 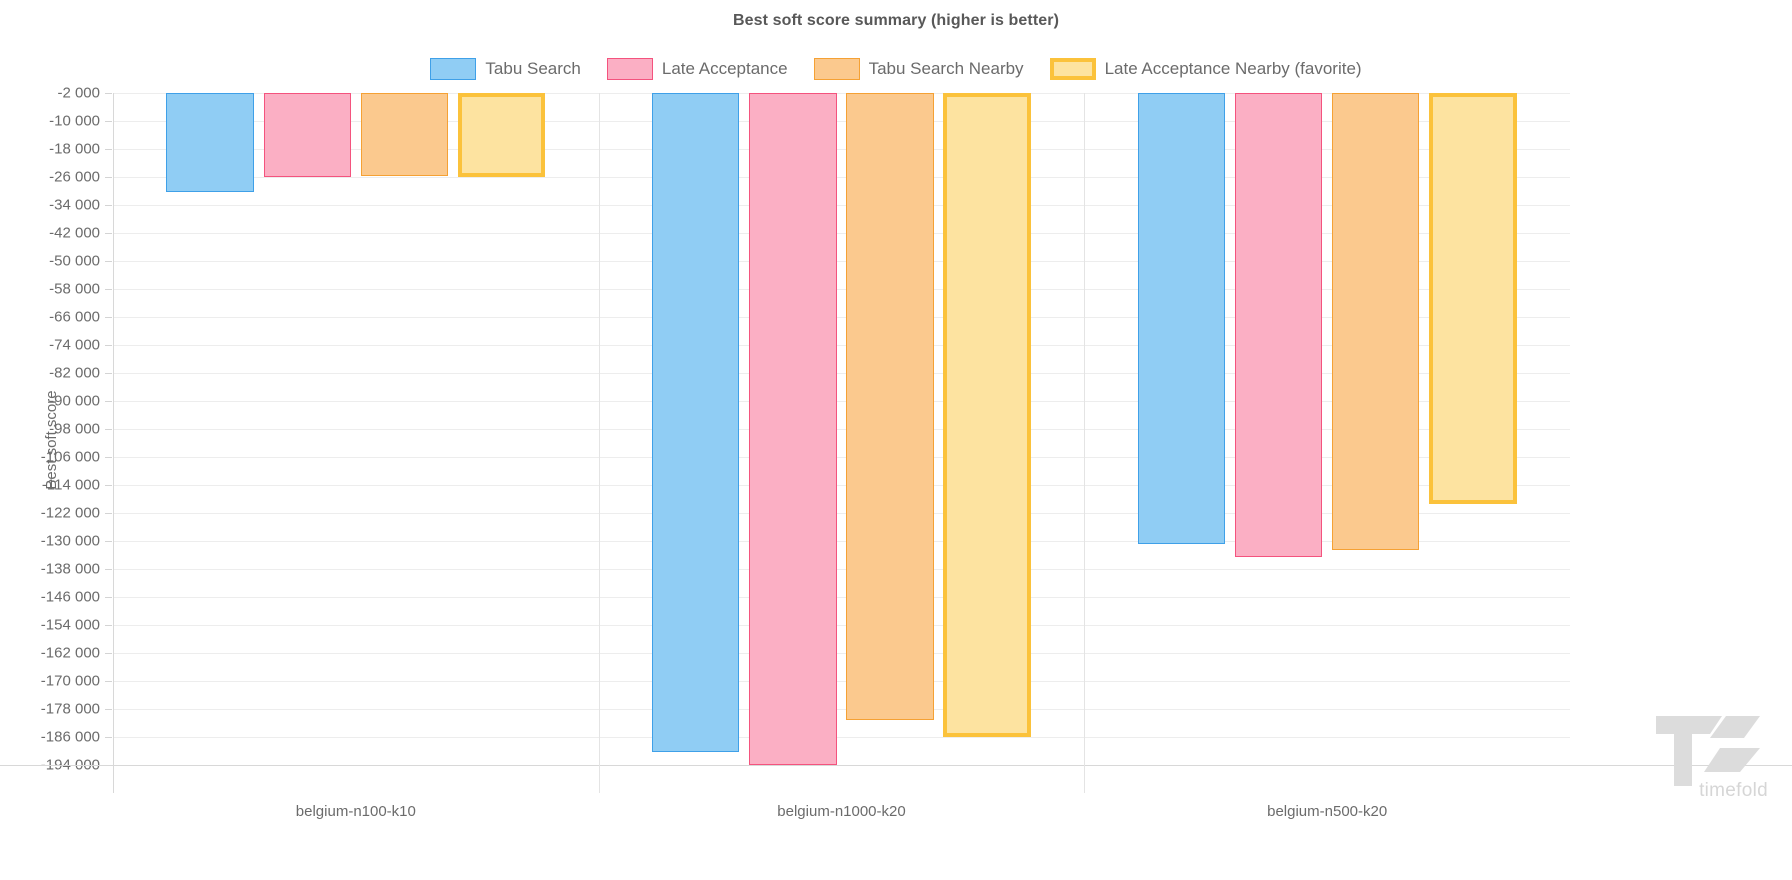 What do you see at coordinates (896, 765) in the screenshot?
I see `x-axis-line` at bounding box center [896, 765].